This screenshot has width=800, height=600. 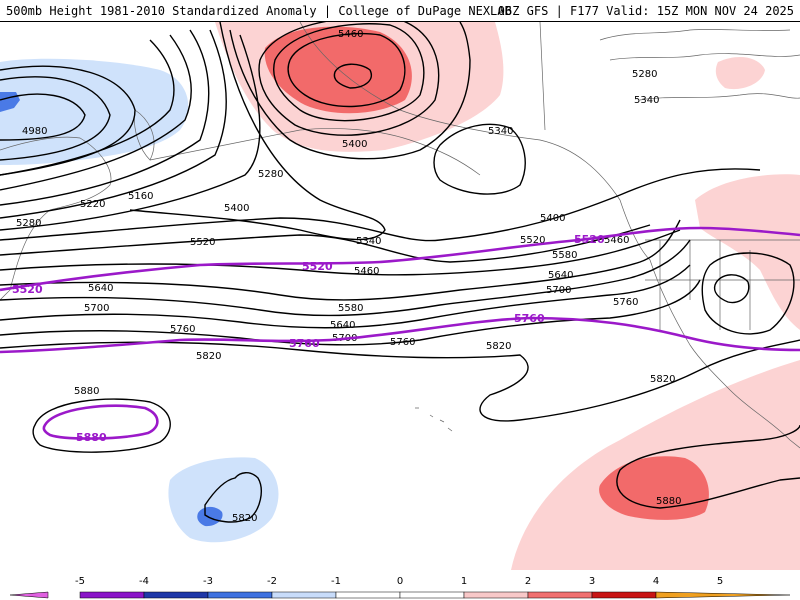 What do you see at coordinates (699, 65) in the screenshot?
I see `arctic-islands` at bounding box center [699, 65].